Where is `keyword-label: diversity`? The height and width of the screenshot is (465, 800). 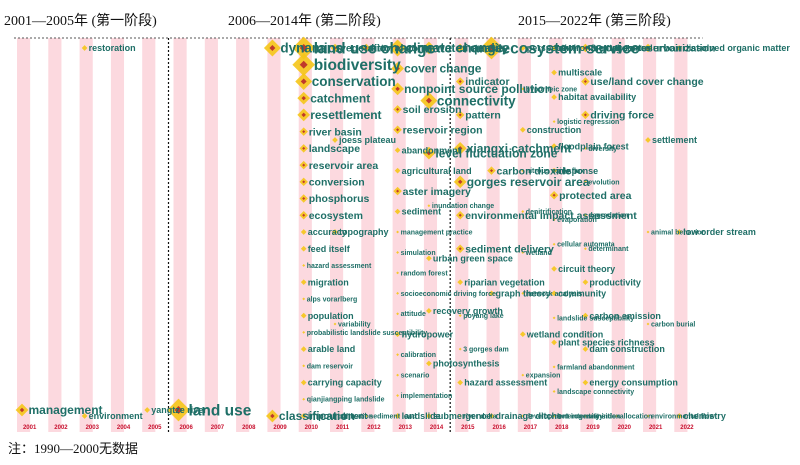 keyword-label: diversity is located at coordinates (602, 149).